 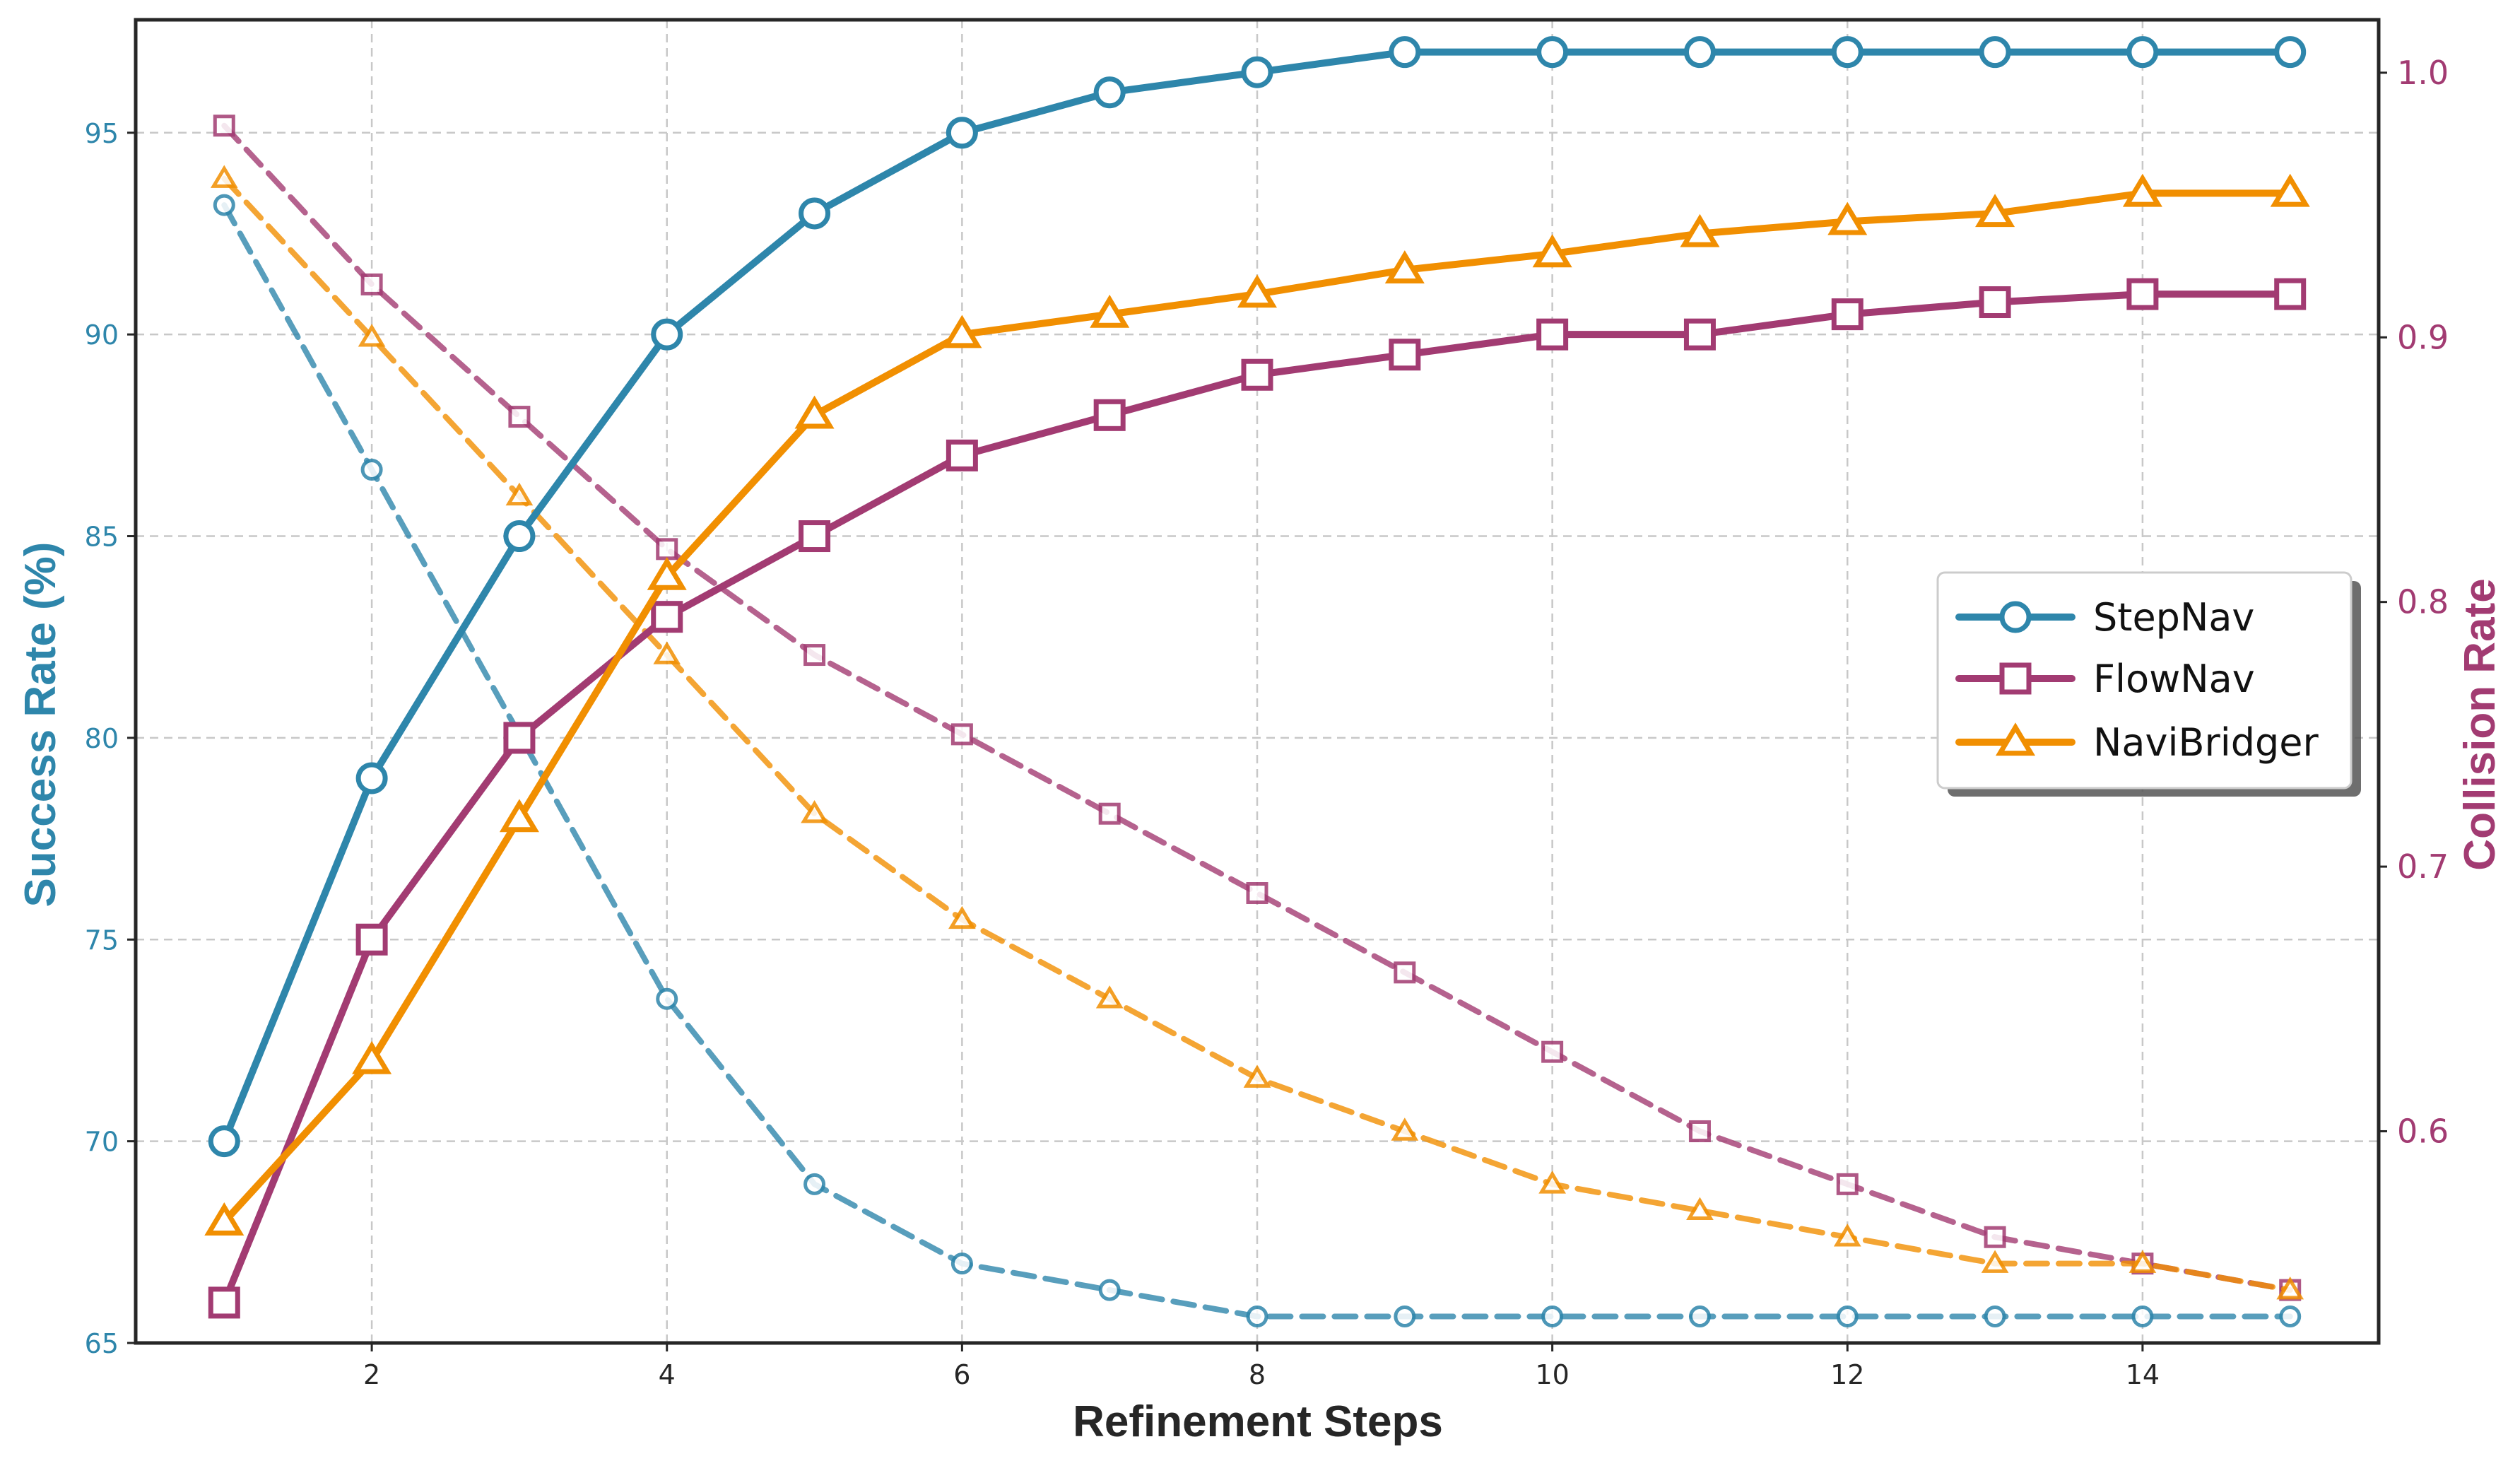 What do you see at coordinates (2206, 742) in the screenshot?
I see `legend-label: NaviBridger` at bounding box center [2206, 742].